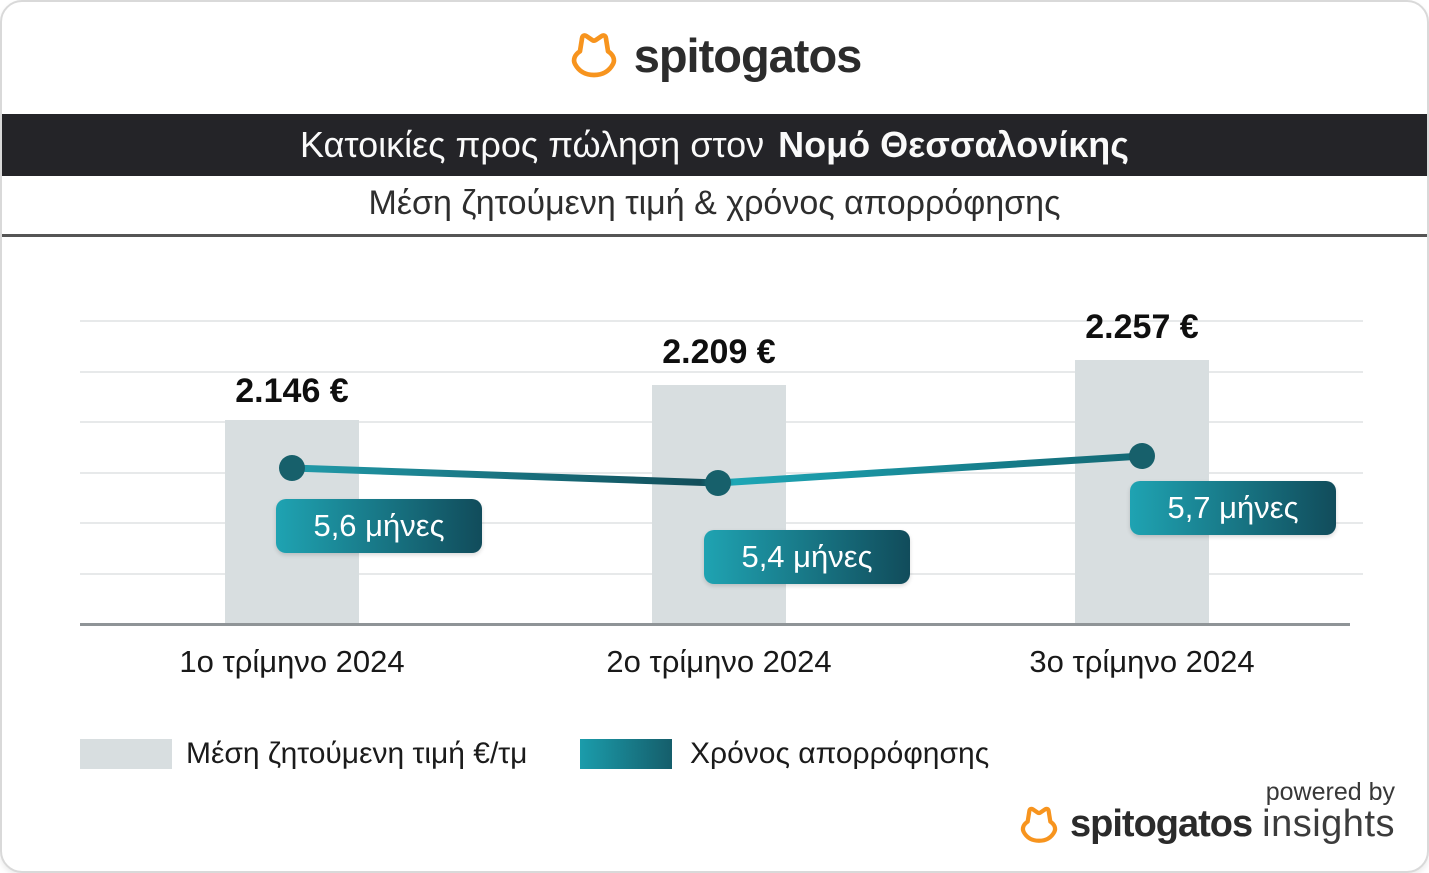  What do you see at coordinates (126, 754) in the screenshot?
I see `legend-swatch-price` at bounding box center [126, 754].